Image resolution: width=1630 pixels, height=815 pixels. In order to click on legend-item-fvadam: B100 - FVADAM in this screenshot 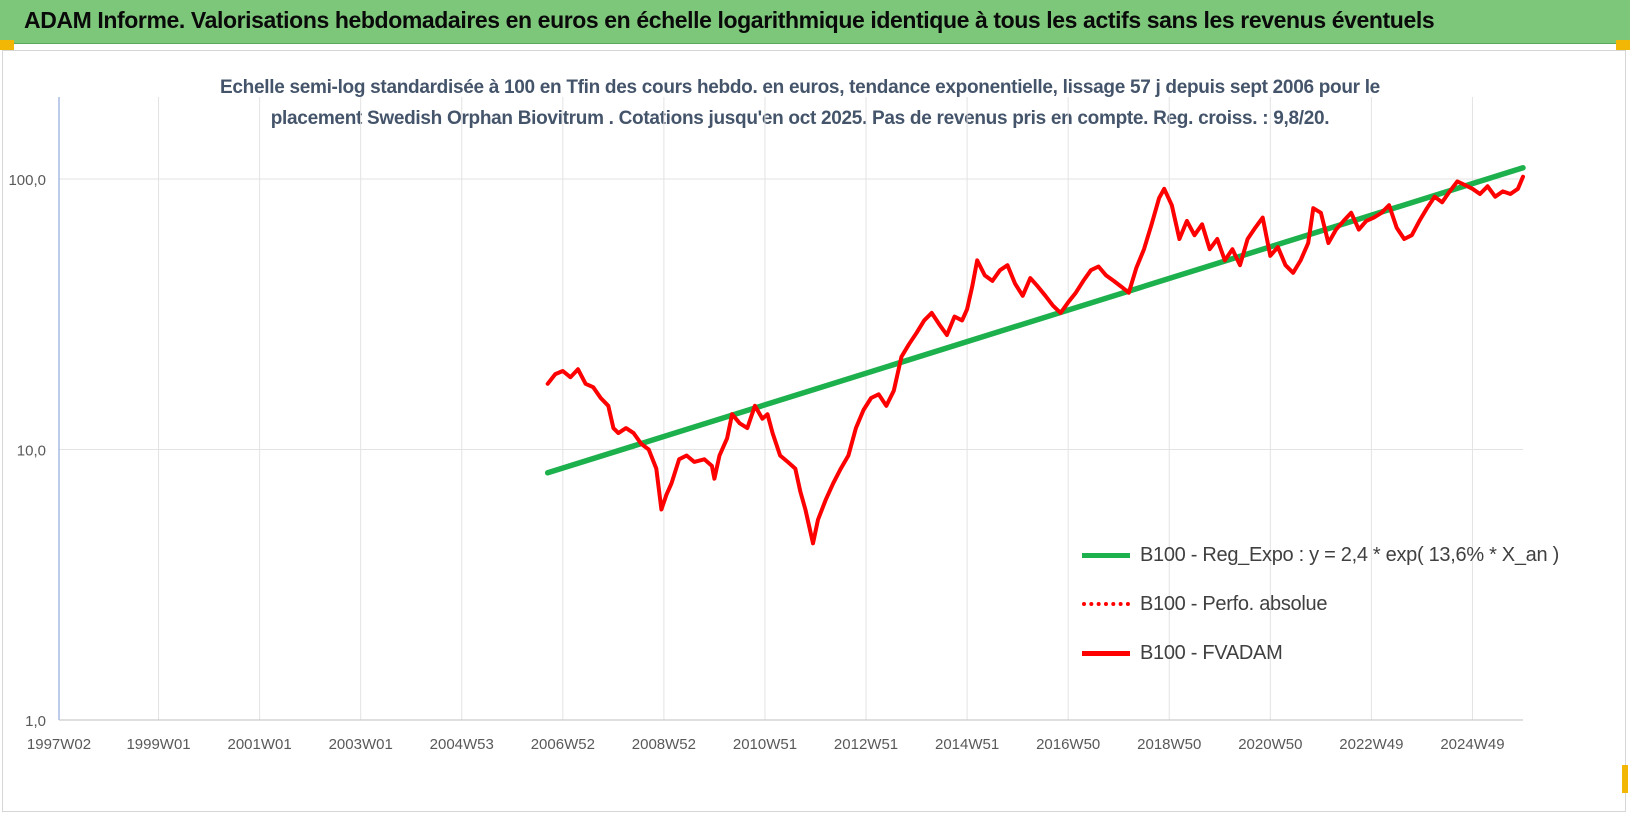, I will do `click(1182, 653)`.